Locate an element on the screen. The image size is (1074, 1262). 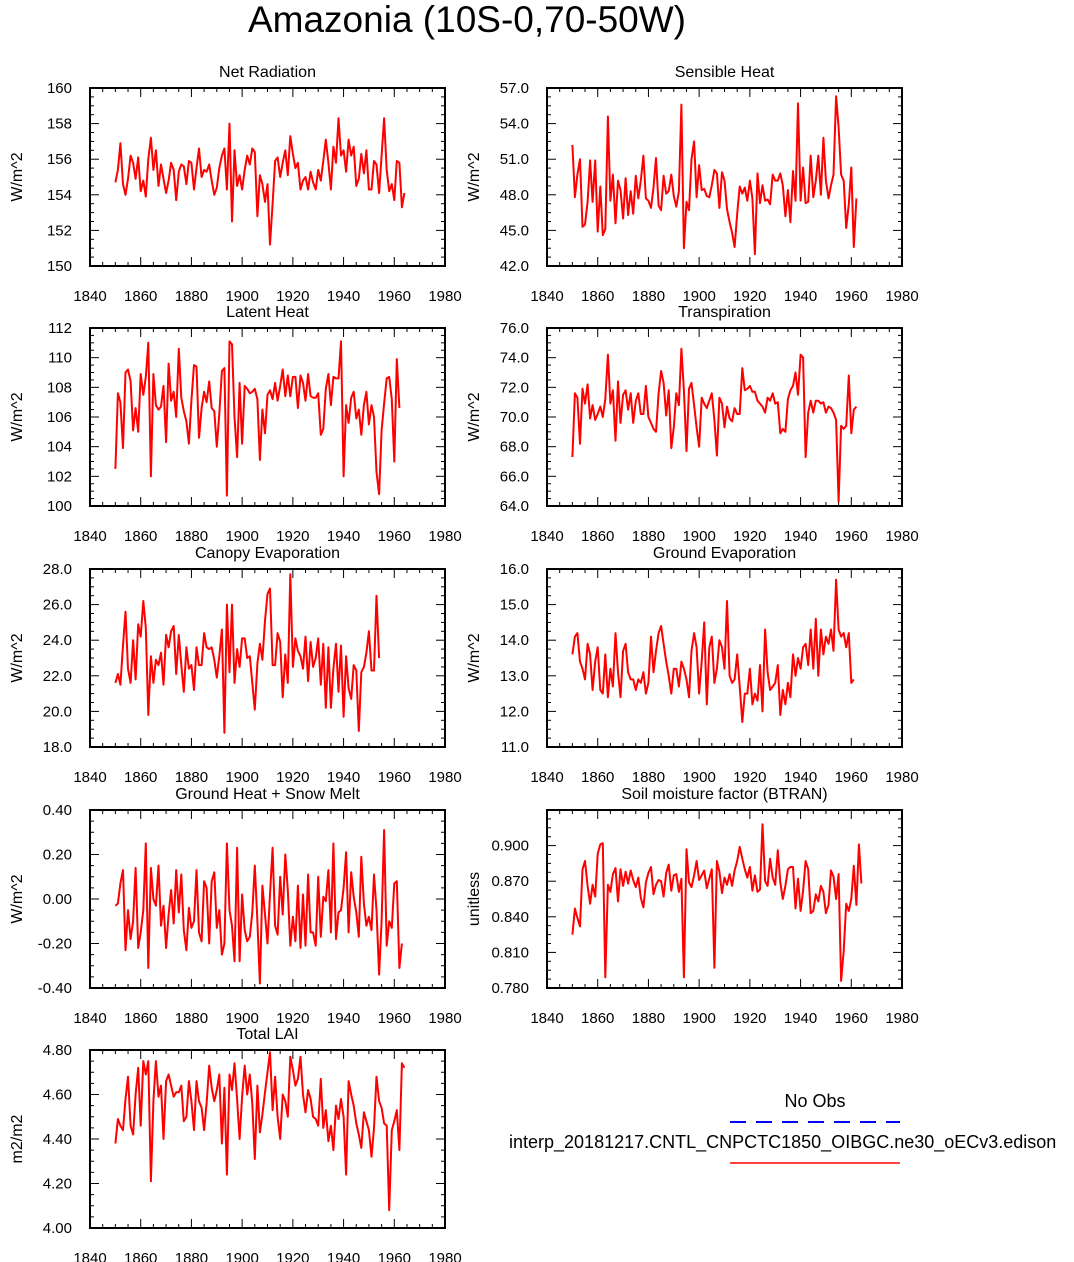
y-tick-label: 70.0 is located at coordinates (514, 417).